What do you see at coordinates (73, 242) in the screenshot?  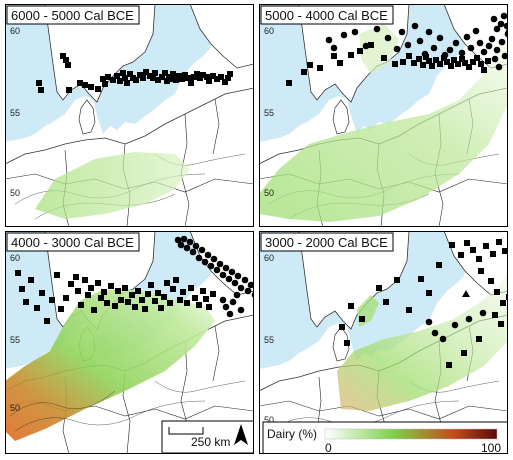 I see `period-label: 4000 - 3000 Cal BCE` at bounding box center [73, 242].